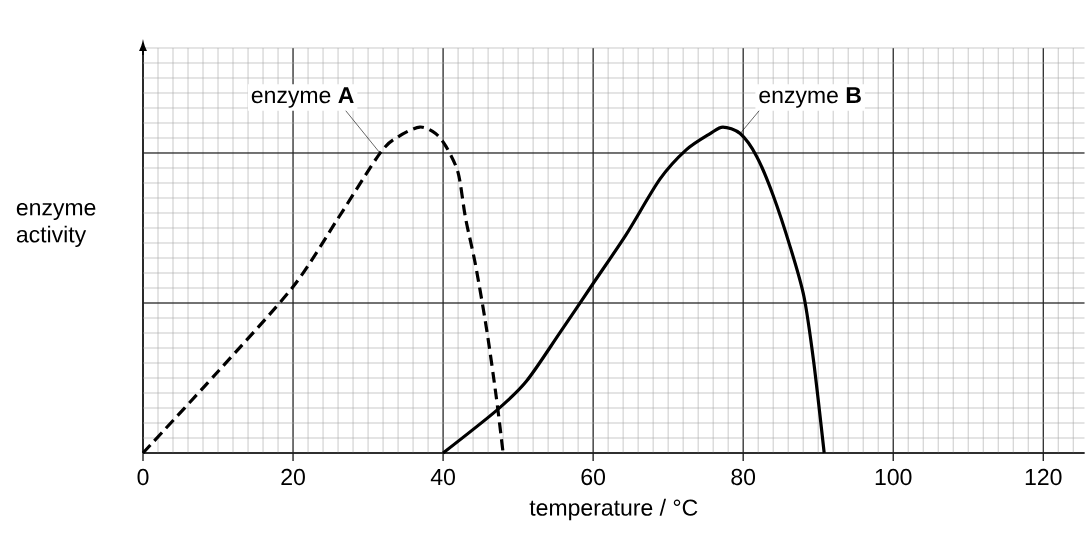  What do you see at coordinates (743, 477) in the screenshot?
I see `x-tick-label: 80` at bounding box center [743, 477].